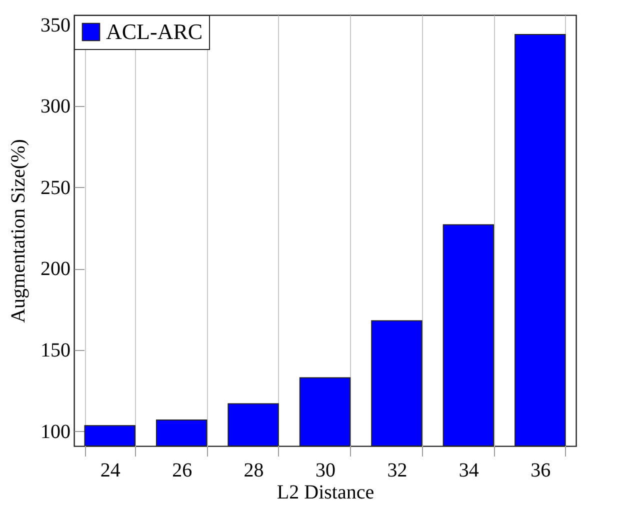 Image resolution: width=630 pixels, height=519 pixels. What do you see at coordinates (55, 107) in the screenshot?
I see `y-tick-label: 300` at bounding box center [55, 107].